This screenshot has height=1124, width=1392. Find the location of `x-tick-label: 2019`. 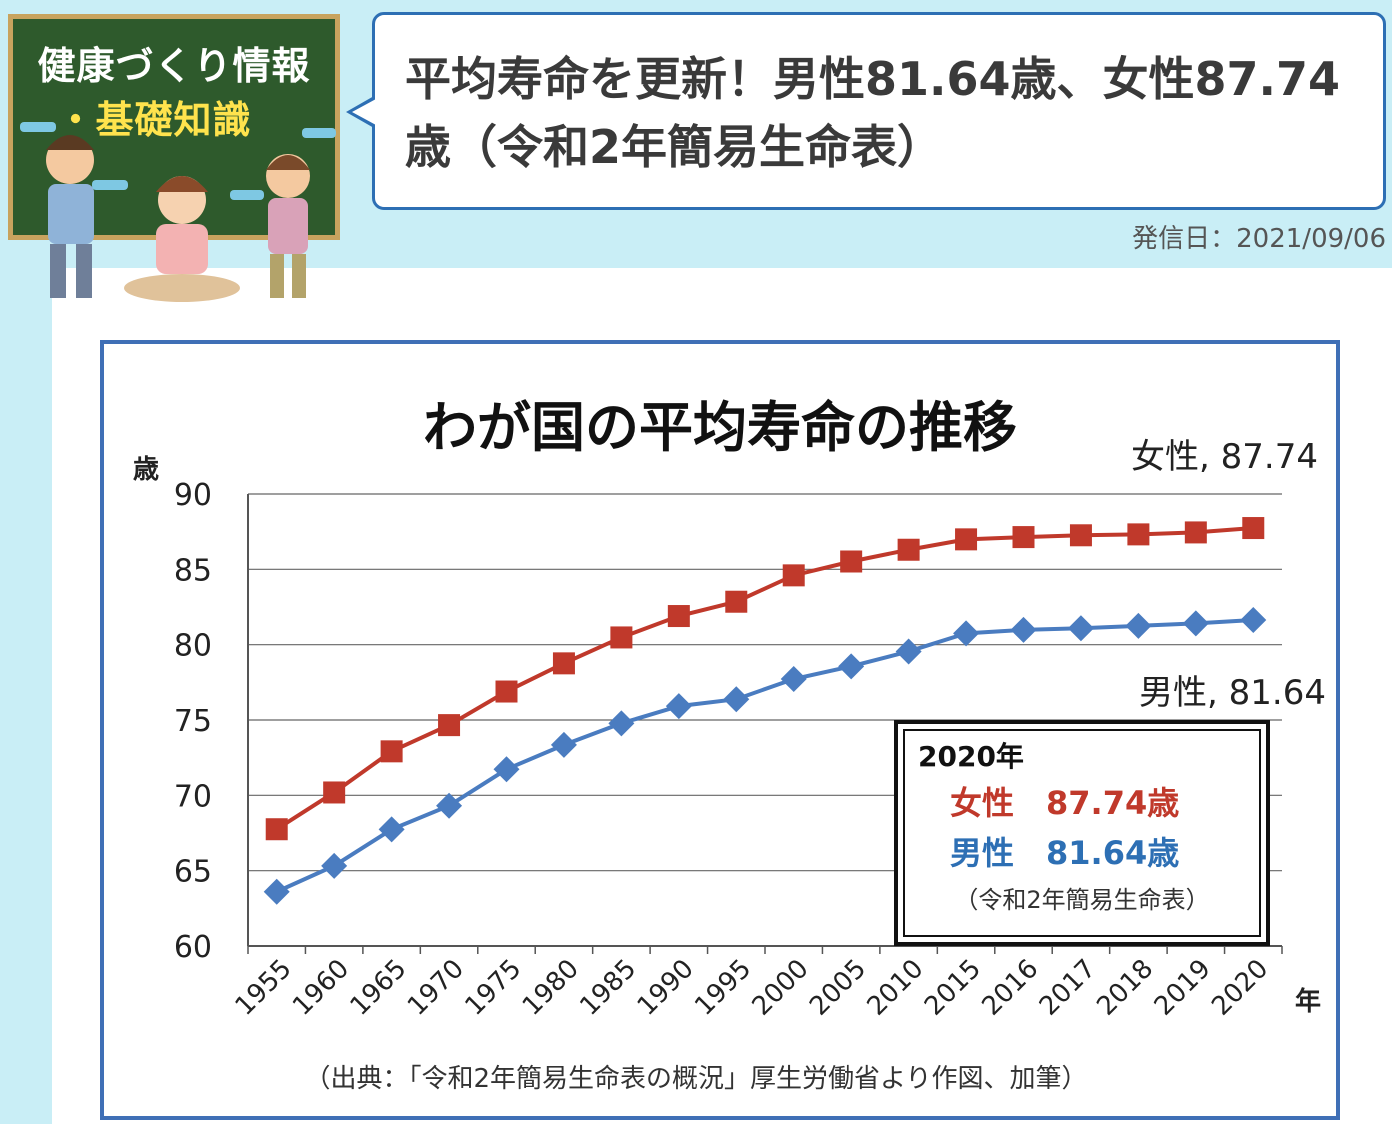

x-tick-label: 2019 is located at coordinates (1183, 988).